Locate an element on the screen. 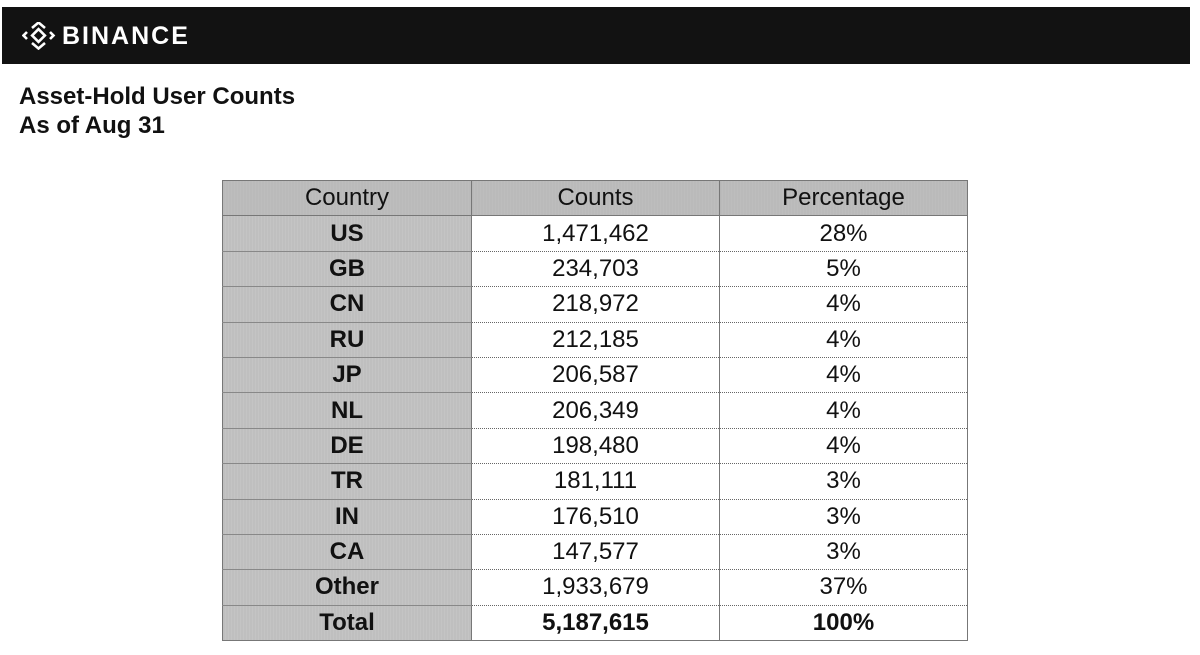  country-cell: CN is located at coordinates (347, 304).